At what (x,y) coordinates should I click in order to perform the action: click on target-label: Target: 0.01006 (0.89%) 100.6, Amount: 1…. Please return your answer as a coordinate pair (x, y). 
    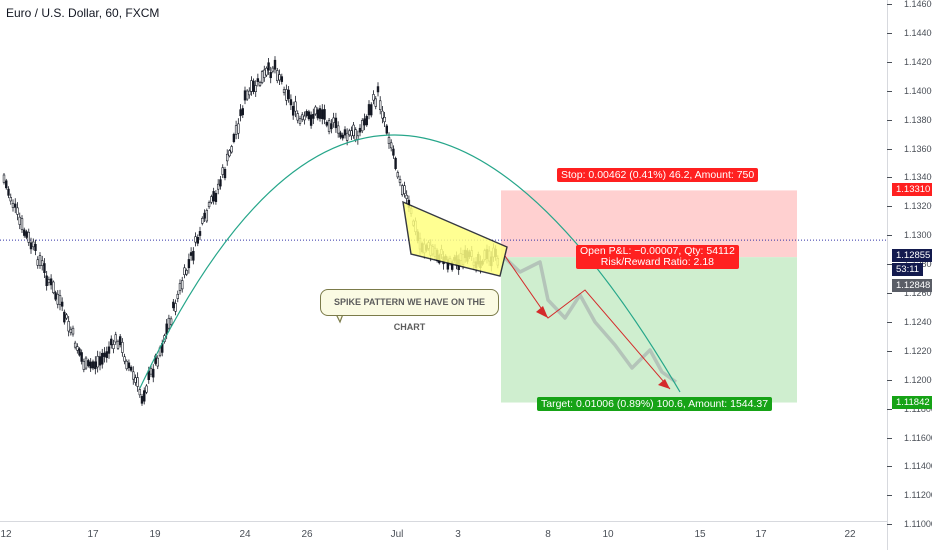
    Looking at the image, I should click on (655, 404).